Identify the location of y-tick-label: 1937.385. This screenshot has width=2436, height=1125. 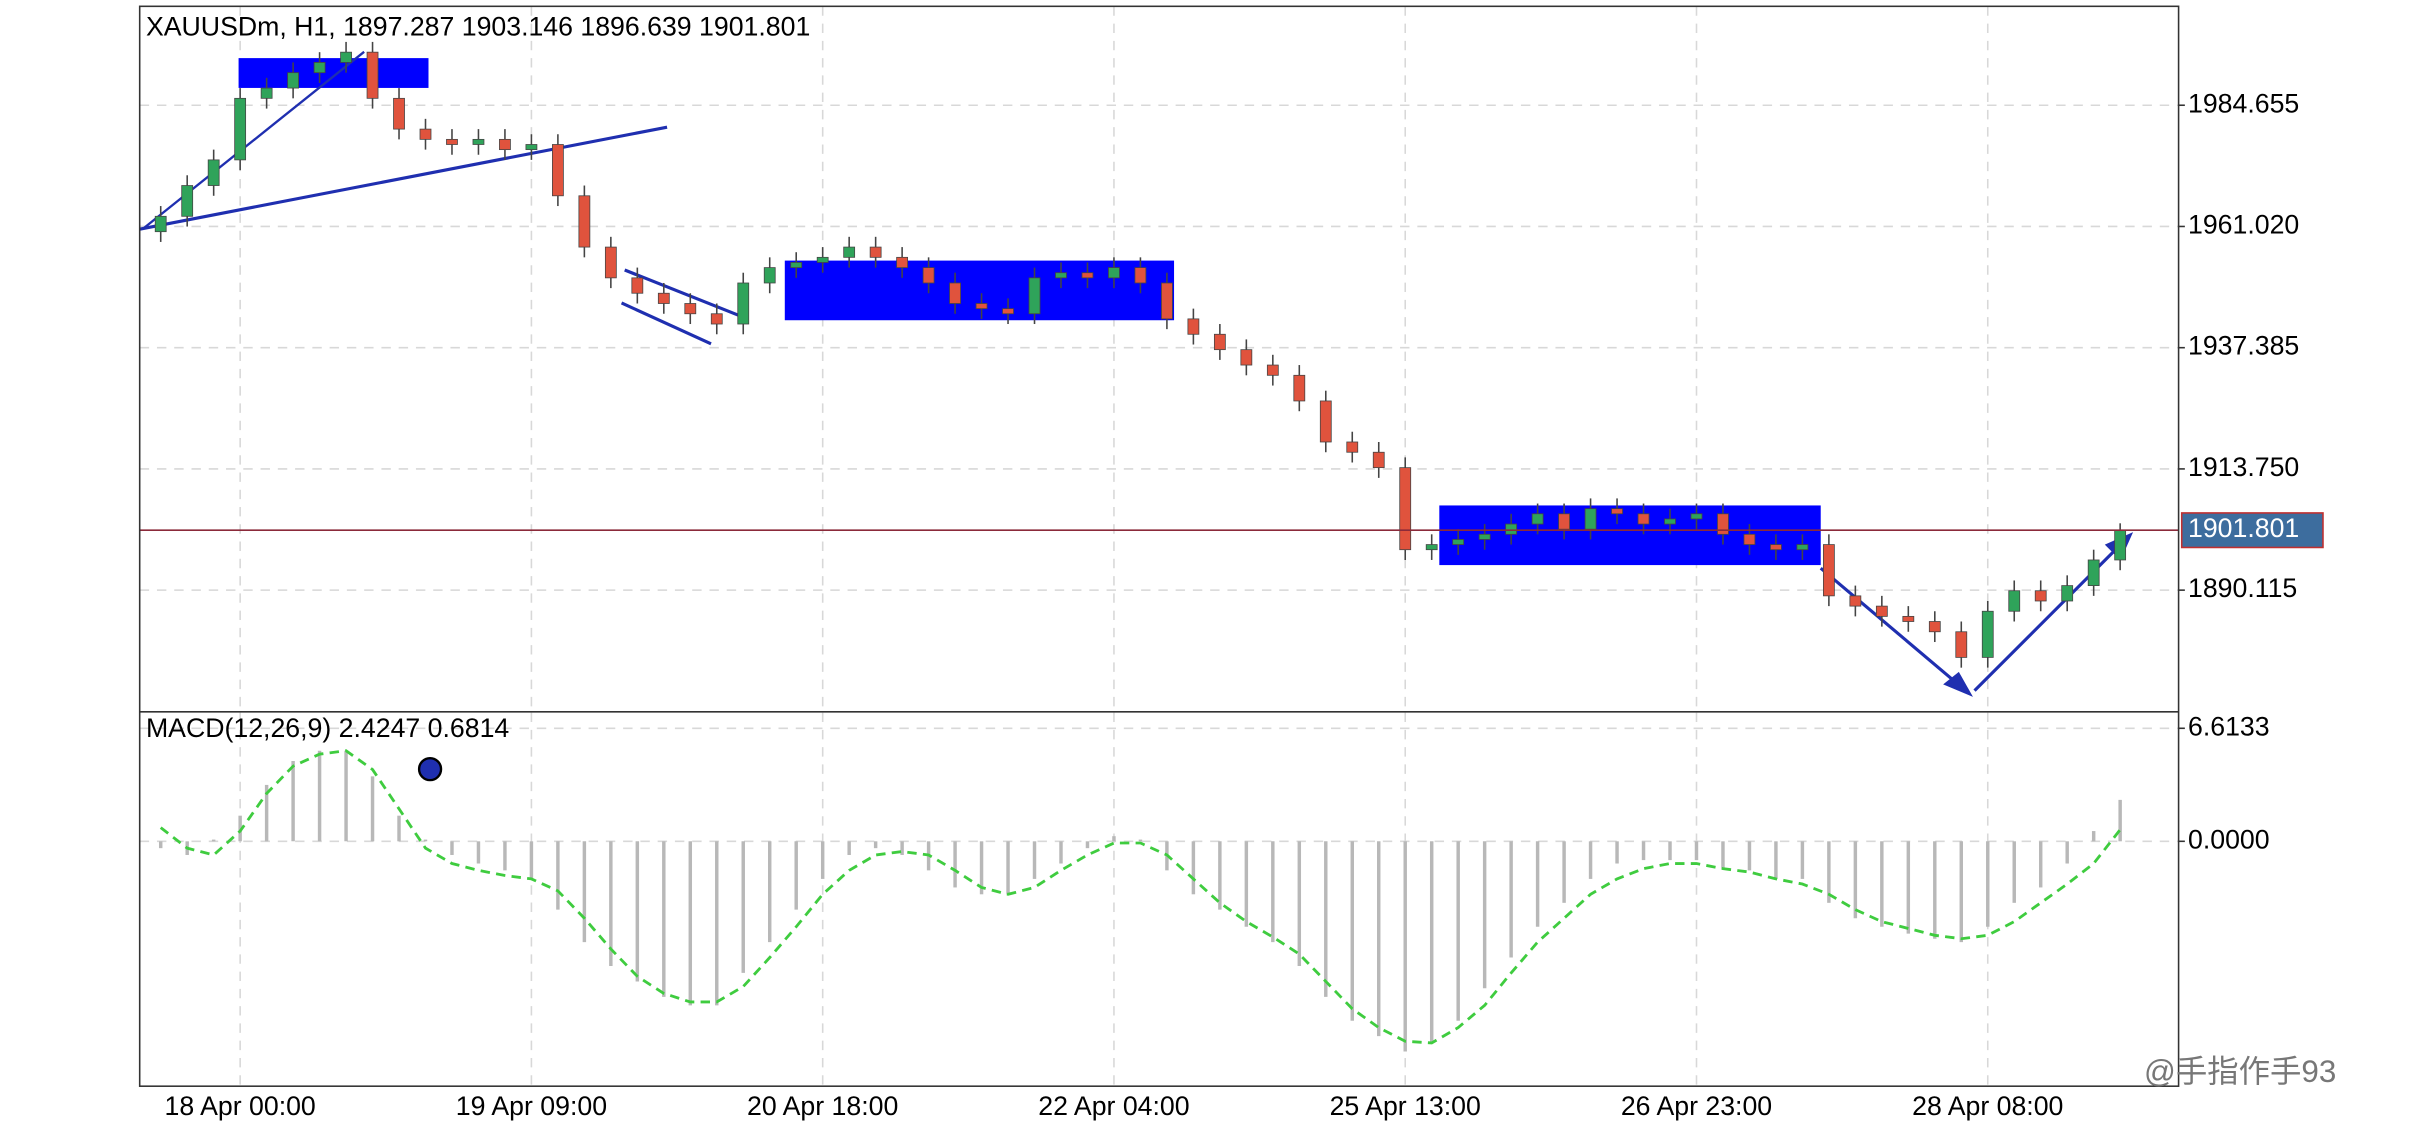
(2243, 346).